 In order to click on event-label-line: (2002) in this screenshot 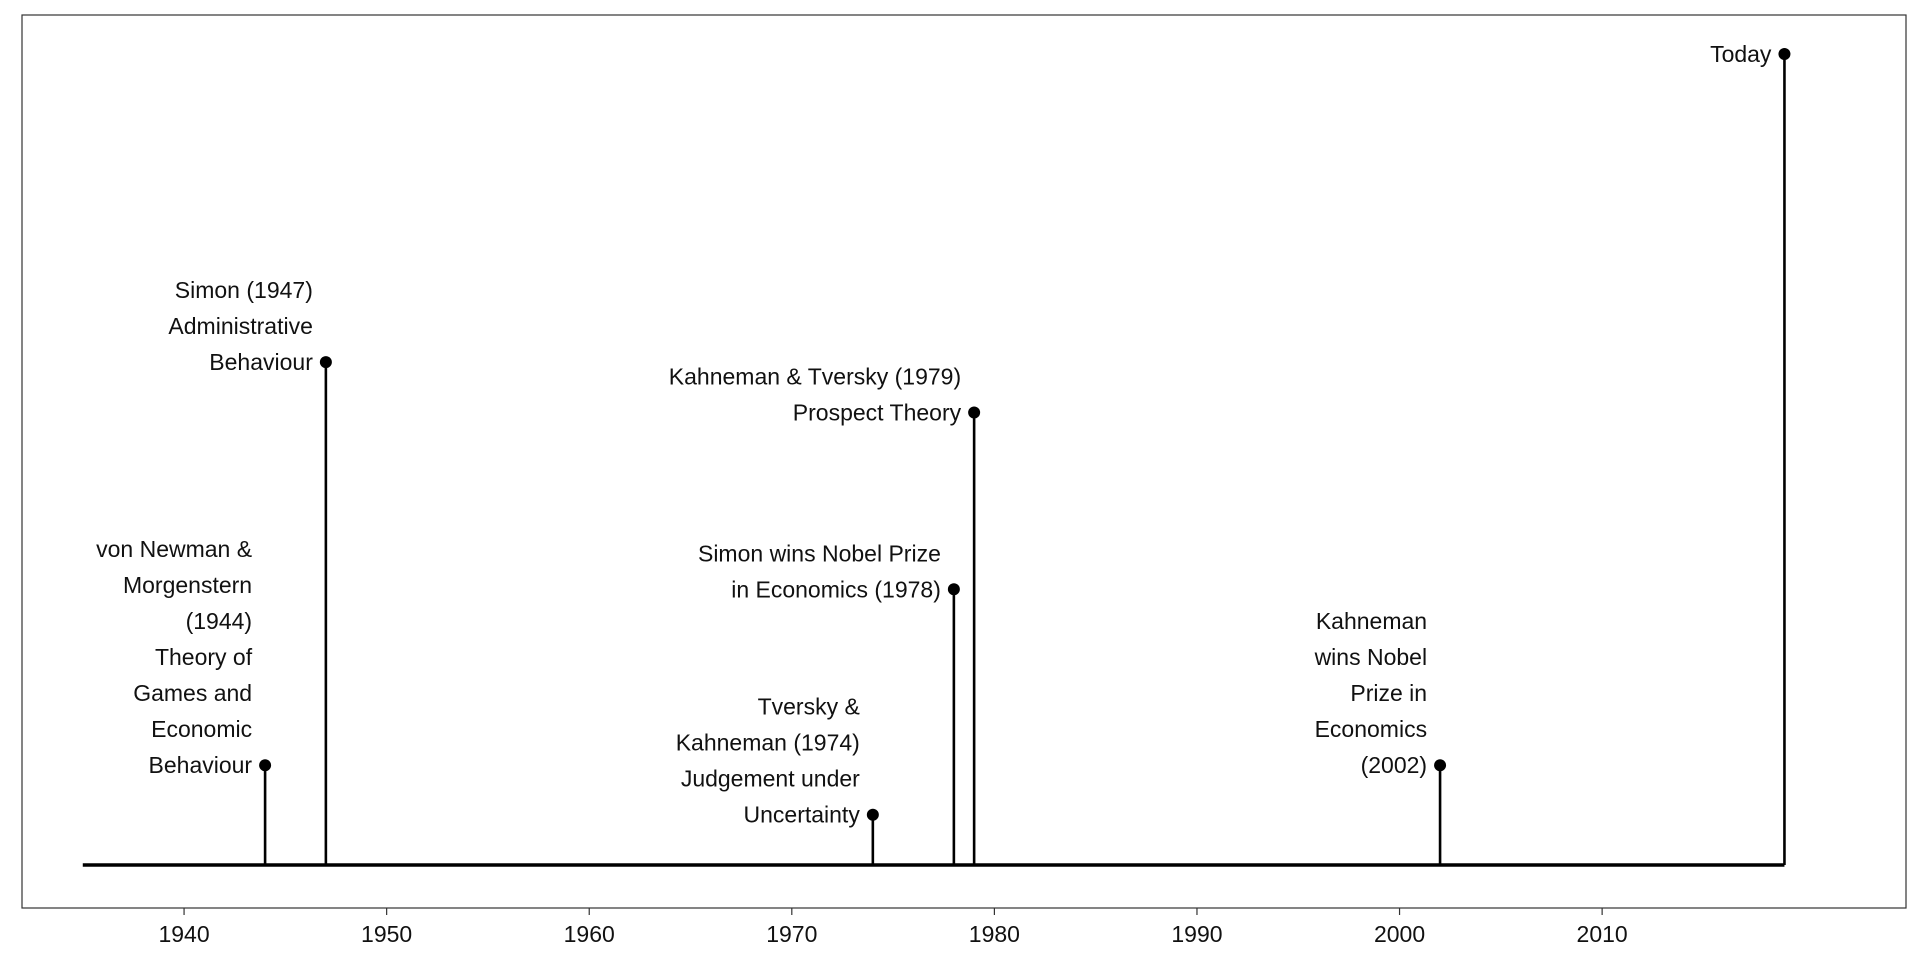, I will do `click(1394, 765)`.